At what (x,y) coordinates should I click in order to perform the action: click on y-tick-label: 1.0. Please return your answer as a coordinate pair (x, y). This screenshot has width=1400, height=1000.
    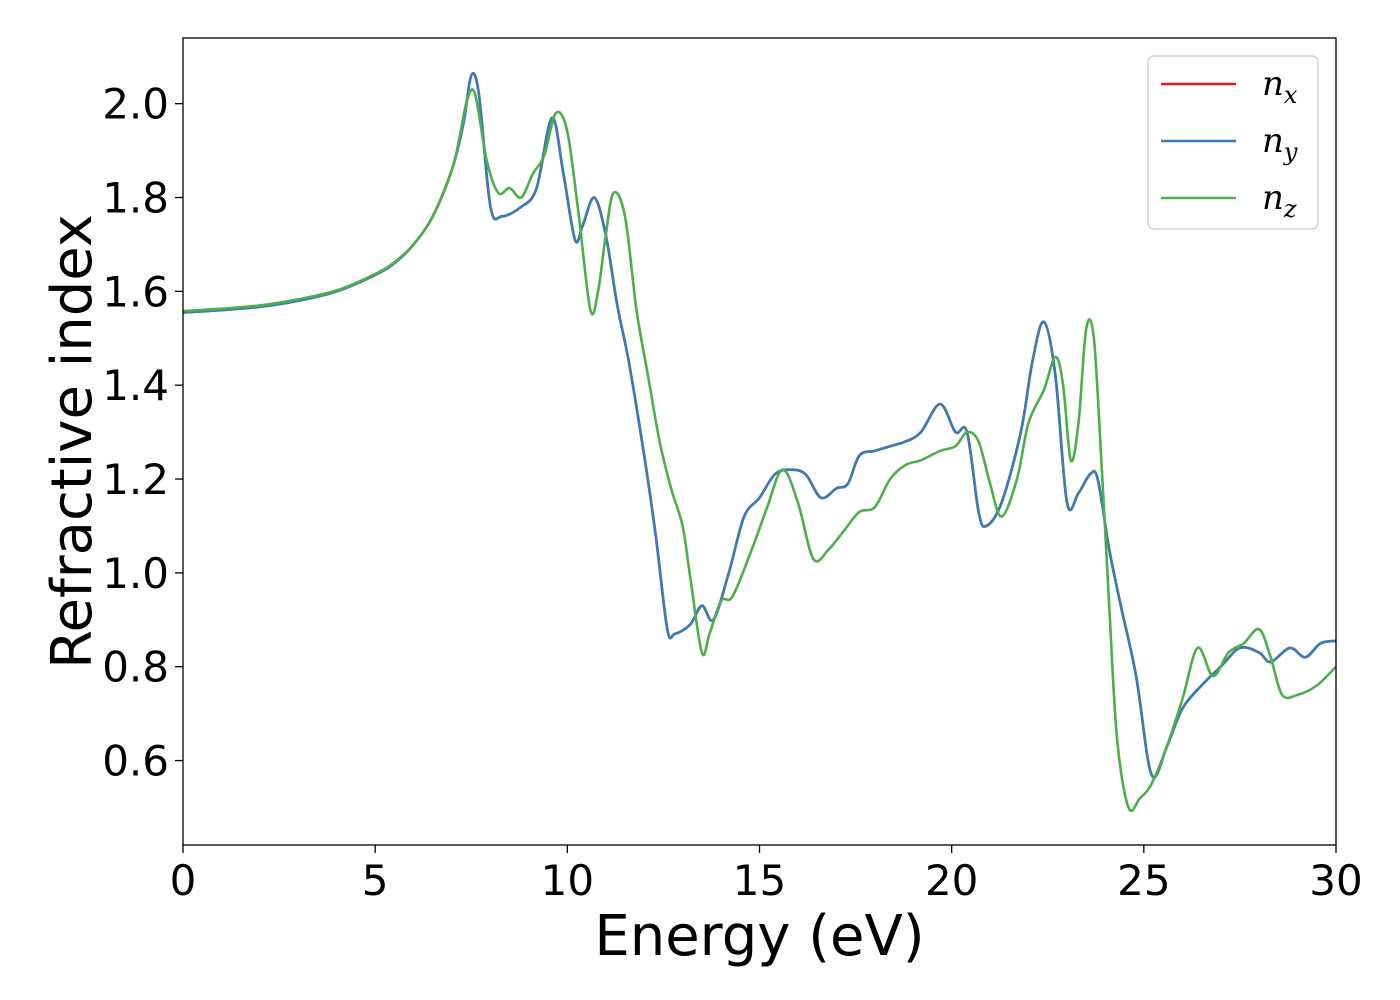
    Looking at the image, I should click on (135, 573).